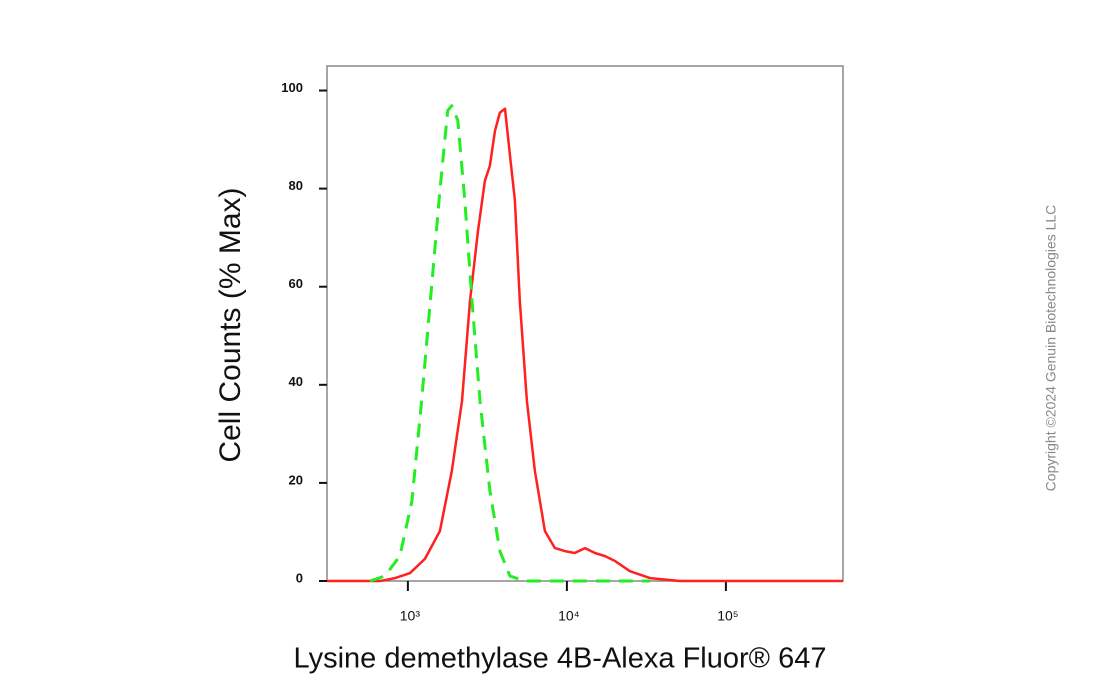 The height and width of the screenshot is (700, 1108). What do you see at coordinates (410, 616) in the screenshot?
I see `x-tick-label: 10³` at bounding box center [410, 616].